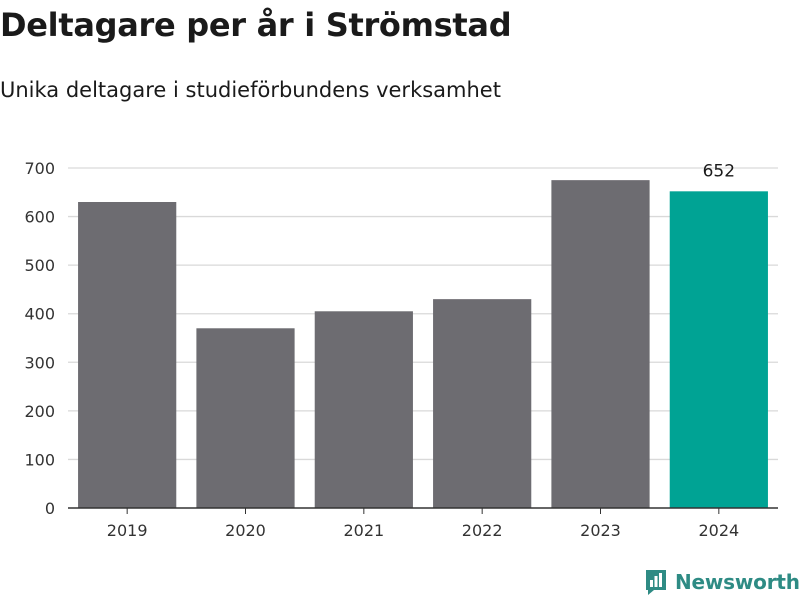  I want to click on bar-2019, so click(127, 355).